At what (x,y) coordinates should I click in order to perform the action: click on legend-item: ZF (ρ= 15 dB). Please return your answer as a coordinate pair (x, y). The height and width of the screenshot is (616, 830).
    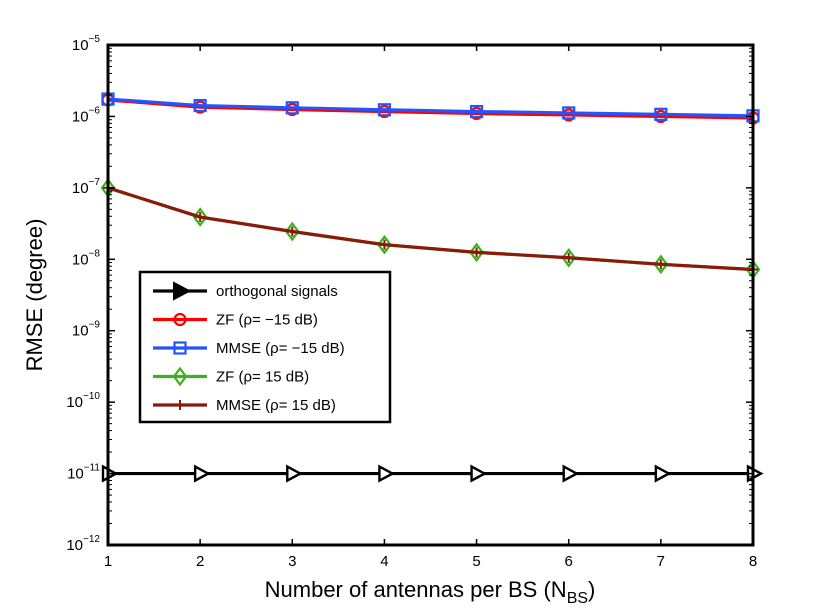
    Looking at the image, I should click on (231, 376).